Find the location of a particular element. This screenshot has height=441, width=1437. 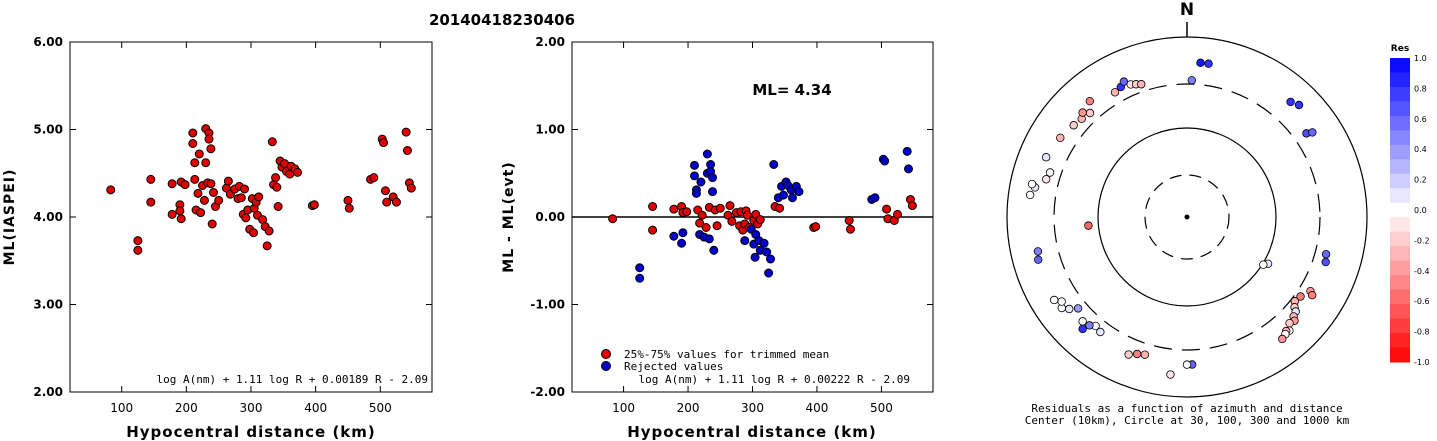

legend-label-rejected: Rejected values is located at coordinates (673, 366).